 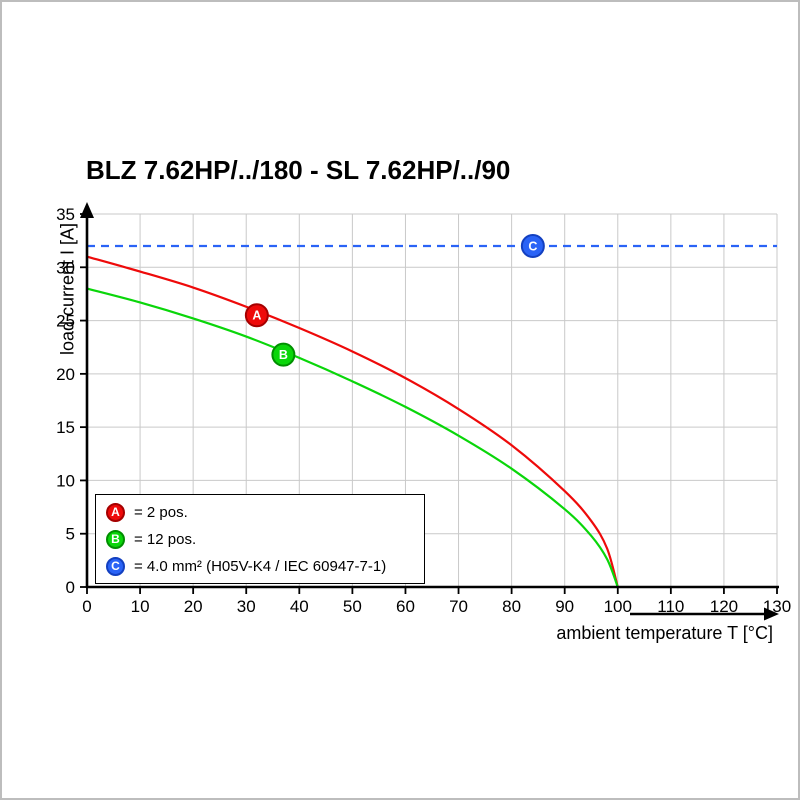 I want to click on y-tick-label: 30, so click(x=65, y=267).